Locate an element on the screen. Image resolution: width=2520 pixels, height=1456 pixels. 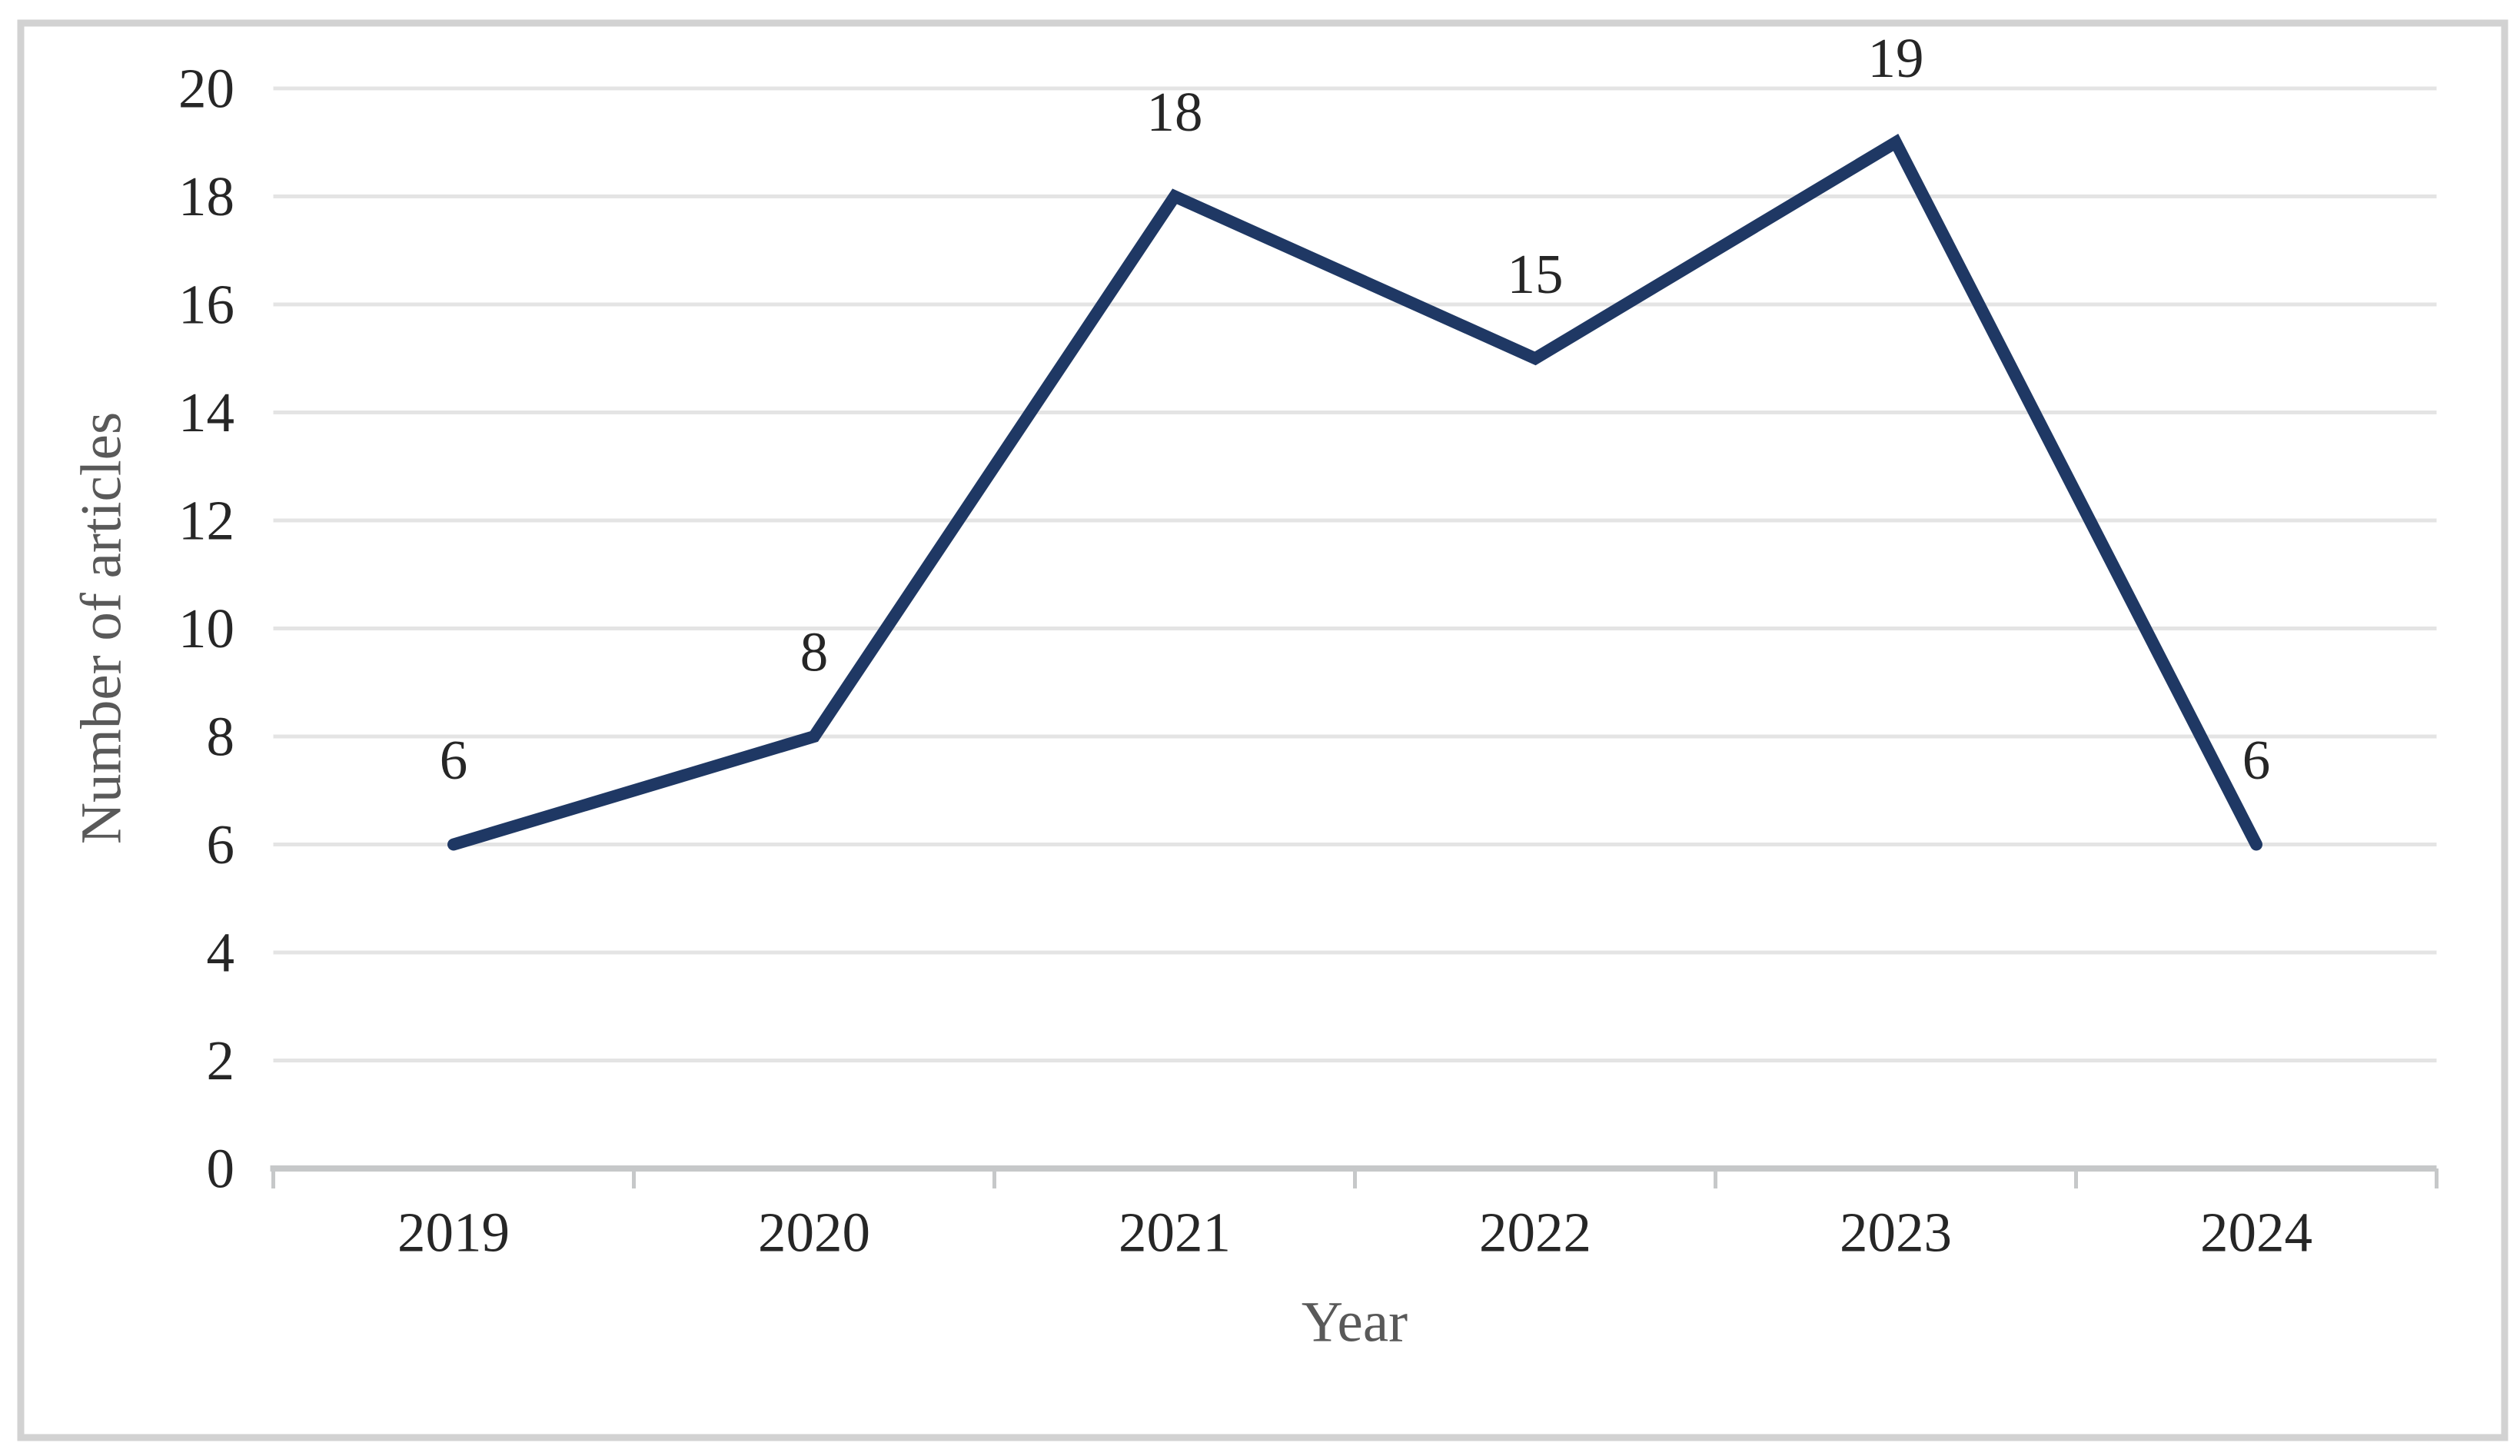
x-axis-tick-labels: 2019 2020 2021 2022 2023 2024 is located at coordinates (1354, 1233).